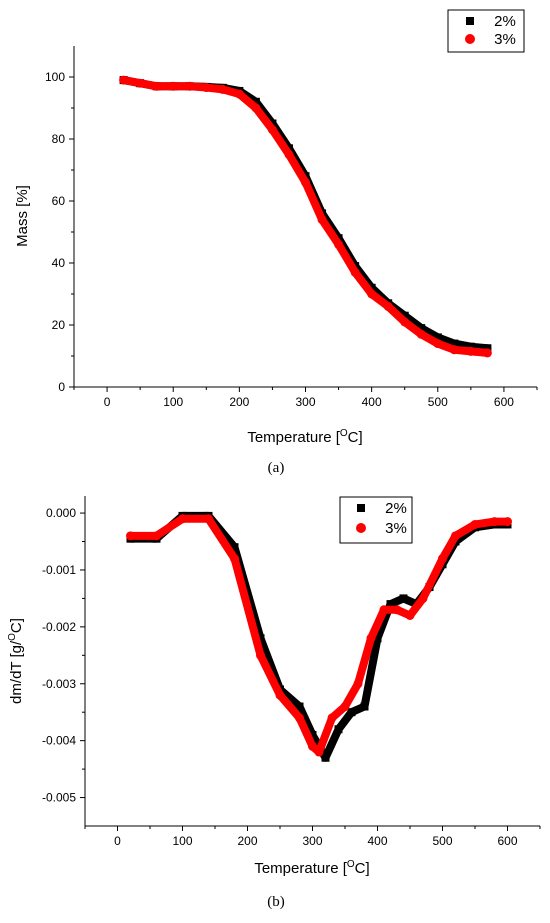 The image size is (550, 923). I want to click on y-axis-title: dm/dT [g/OC], so click(16, 661).